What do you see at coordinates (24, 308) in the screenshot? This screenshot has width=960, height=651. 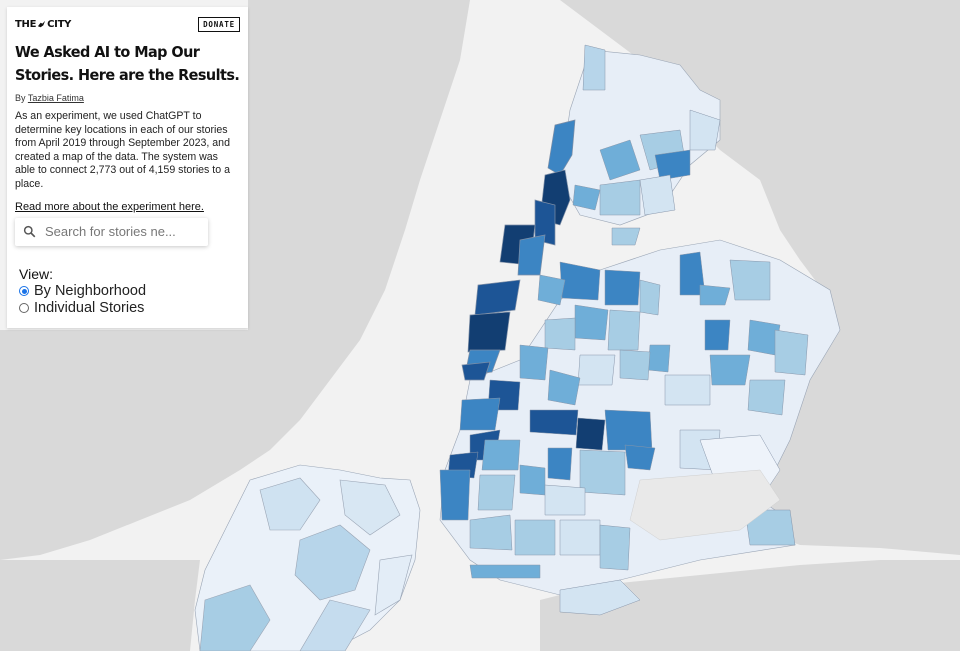 I see `radio-individual` at bounding box center [24, 308].